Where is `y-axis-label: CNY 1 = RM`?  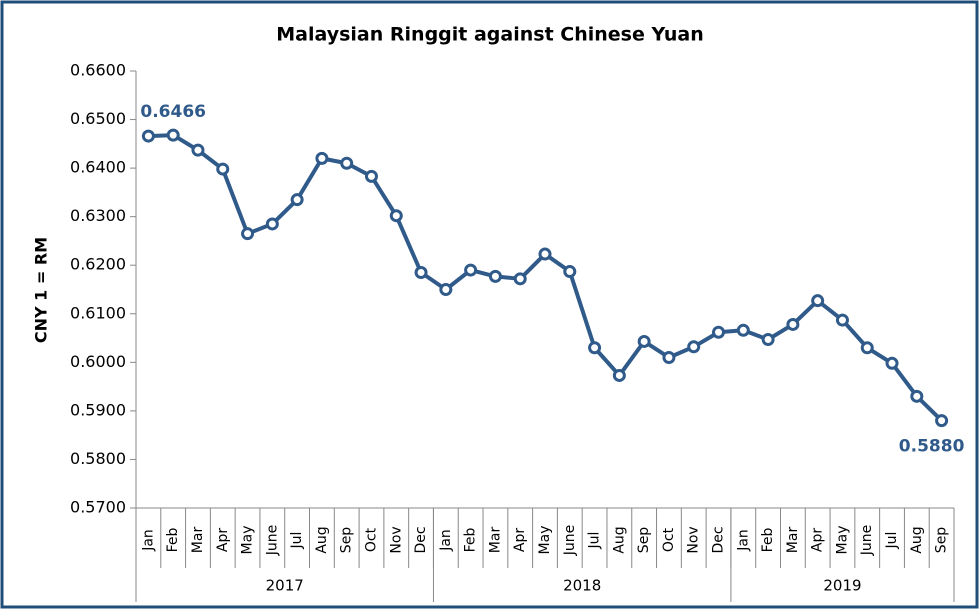 y-axis-label: CNY 1 = RM is located at coordinates (41, 290).